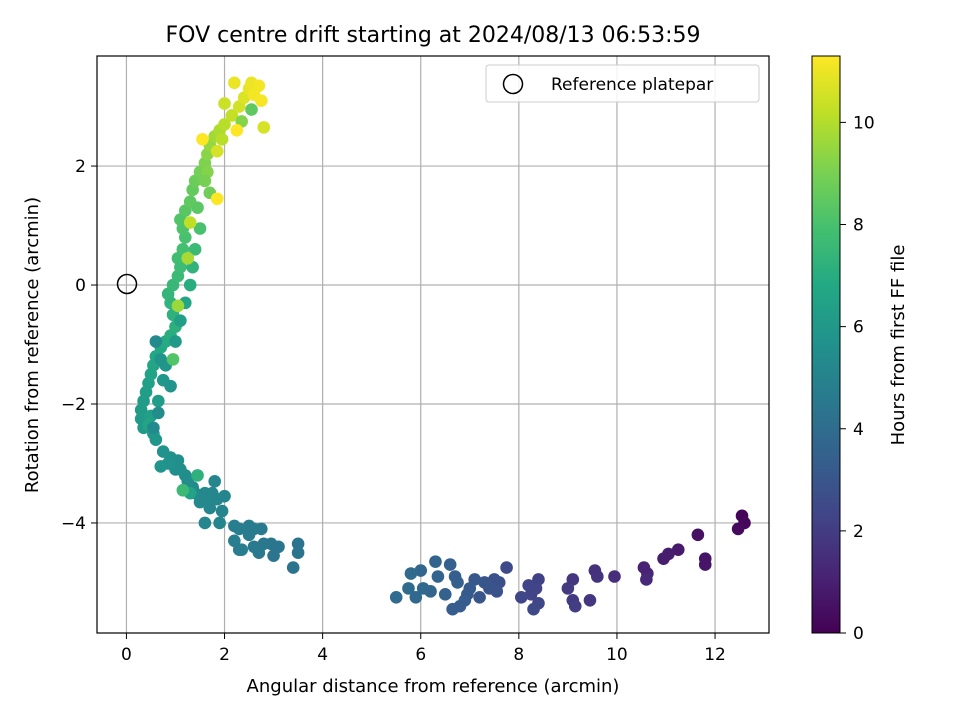 The image size is (960, 720). I want to click on x-tick-label: 4, so click(322, 655).